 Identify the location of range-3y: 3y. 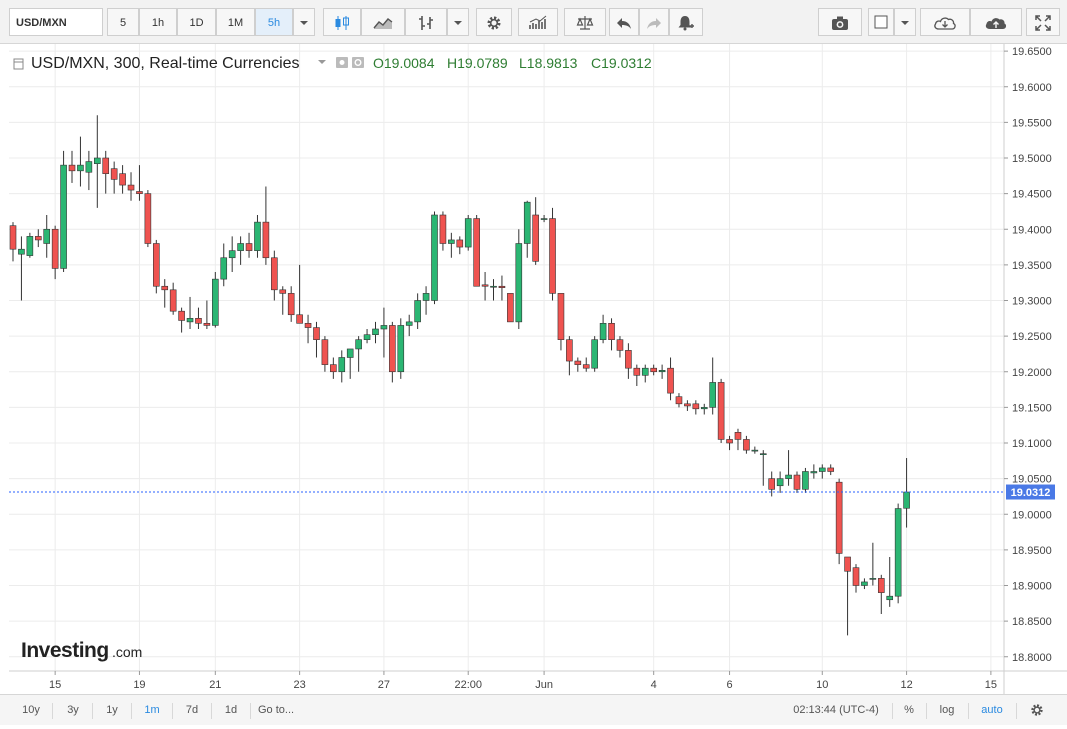
(73, 710).